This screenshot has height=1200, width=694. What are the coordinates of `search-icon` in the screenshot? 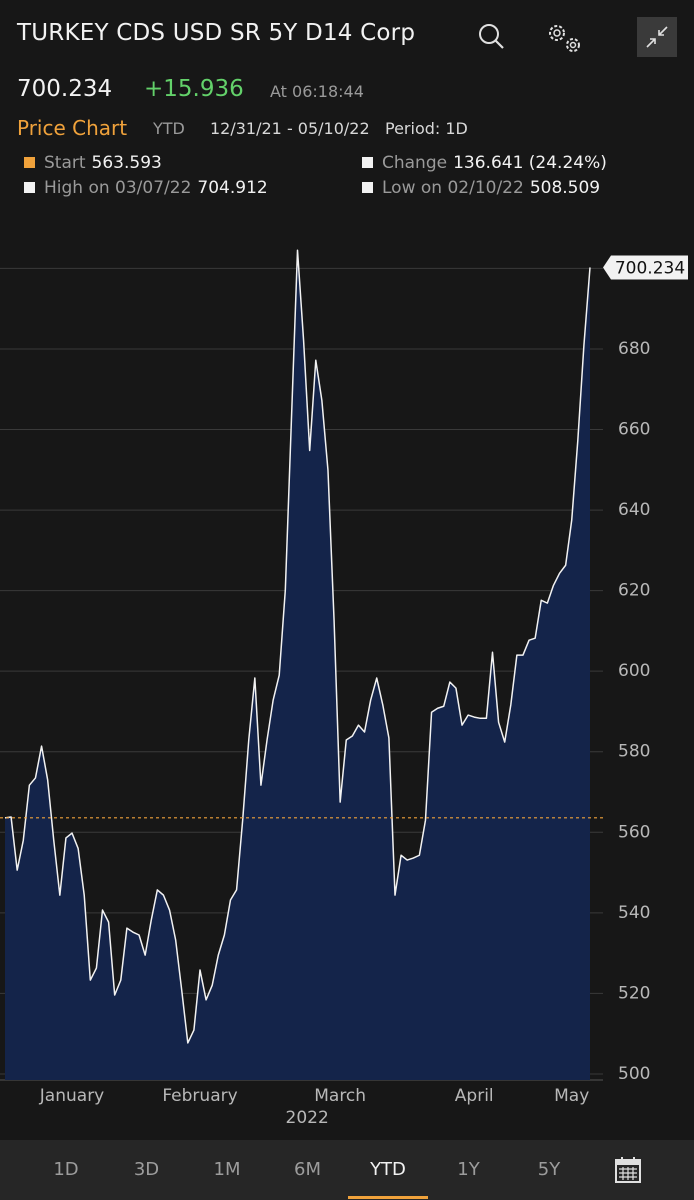 It's located at (491, 37).